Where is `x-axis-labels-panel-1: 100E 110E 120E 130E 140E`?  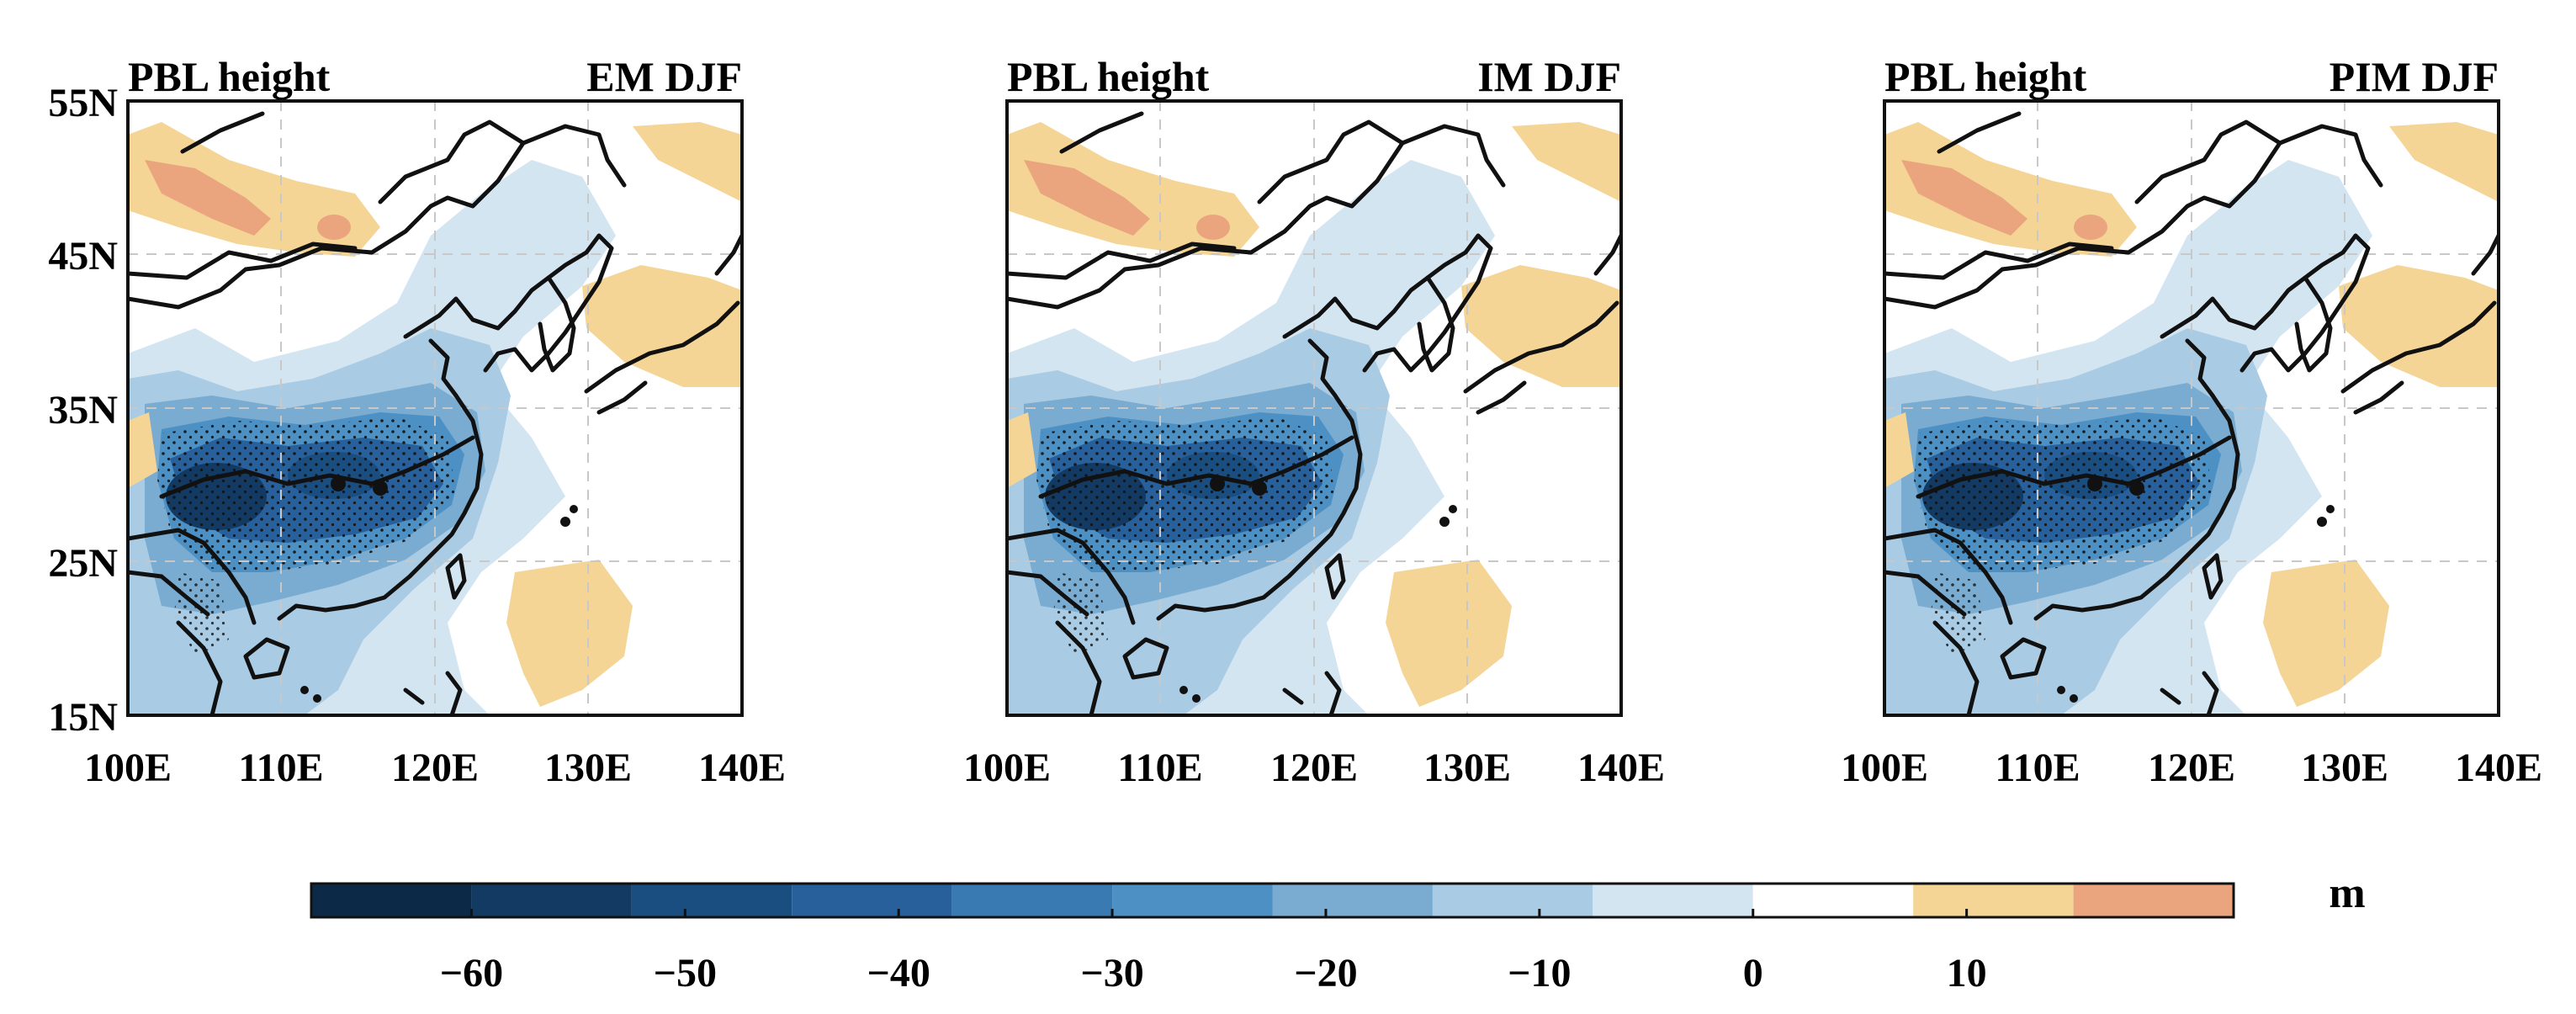
x-axis-labels-panel-1: 100E 110E 120E 130E 140E is located at coordinates (435, 768).